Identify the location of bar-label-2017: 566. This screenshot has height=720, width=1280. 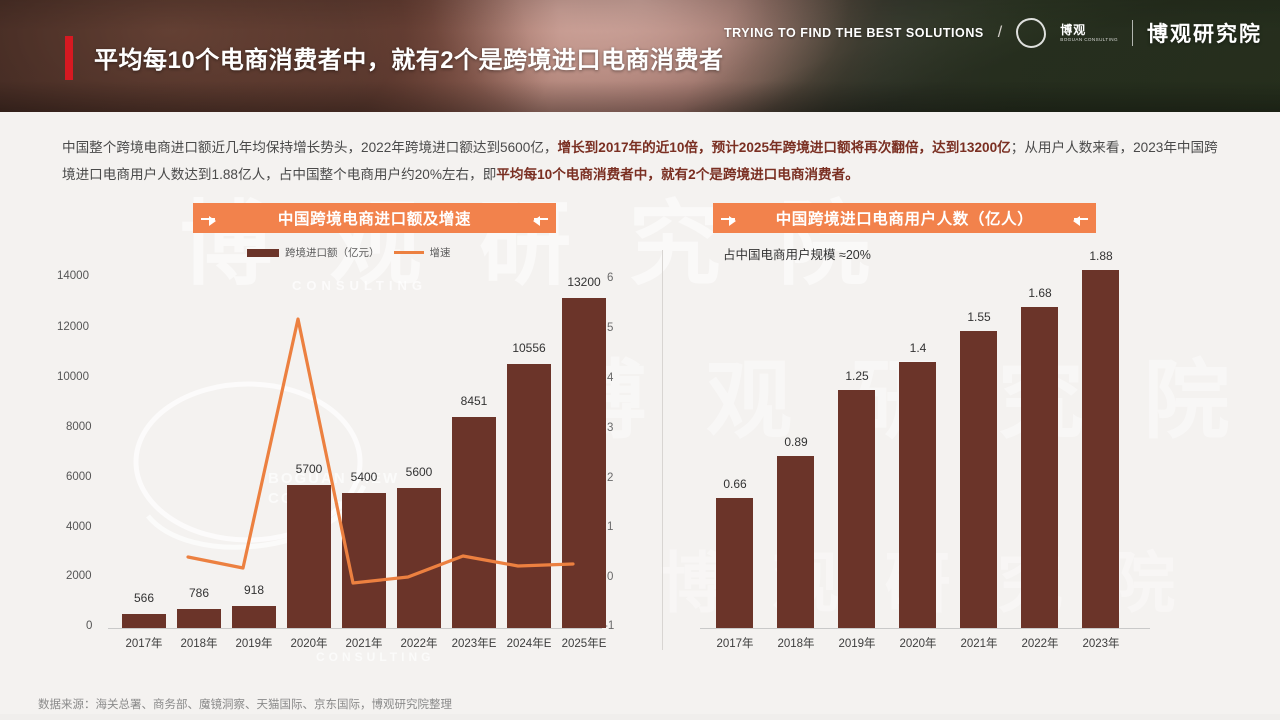
(144, 598).